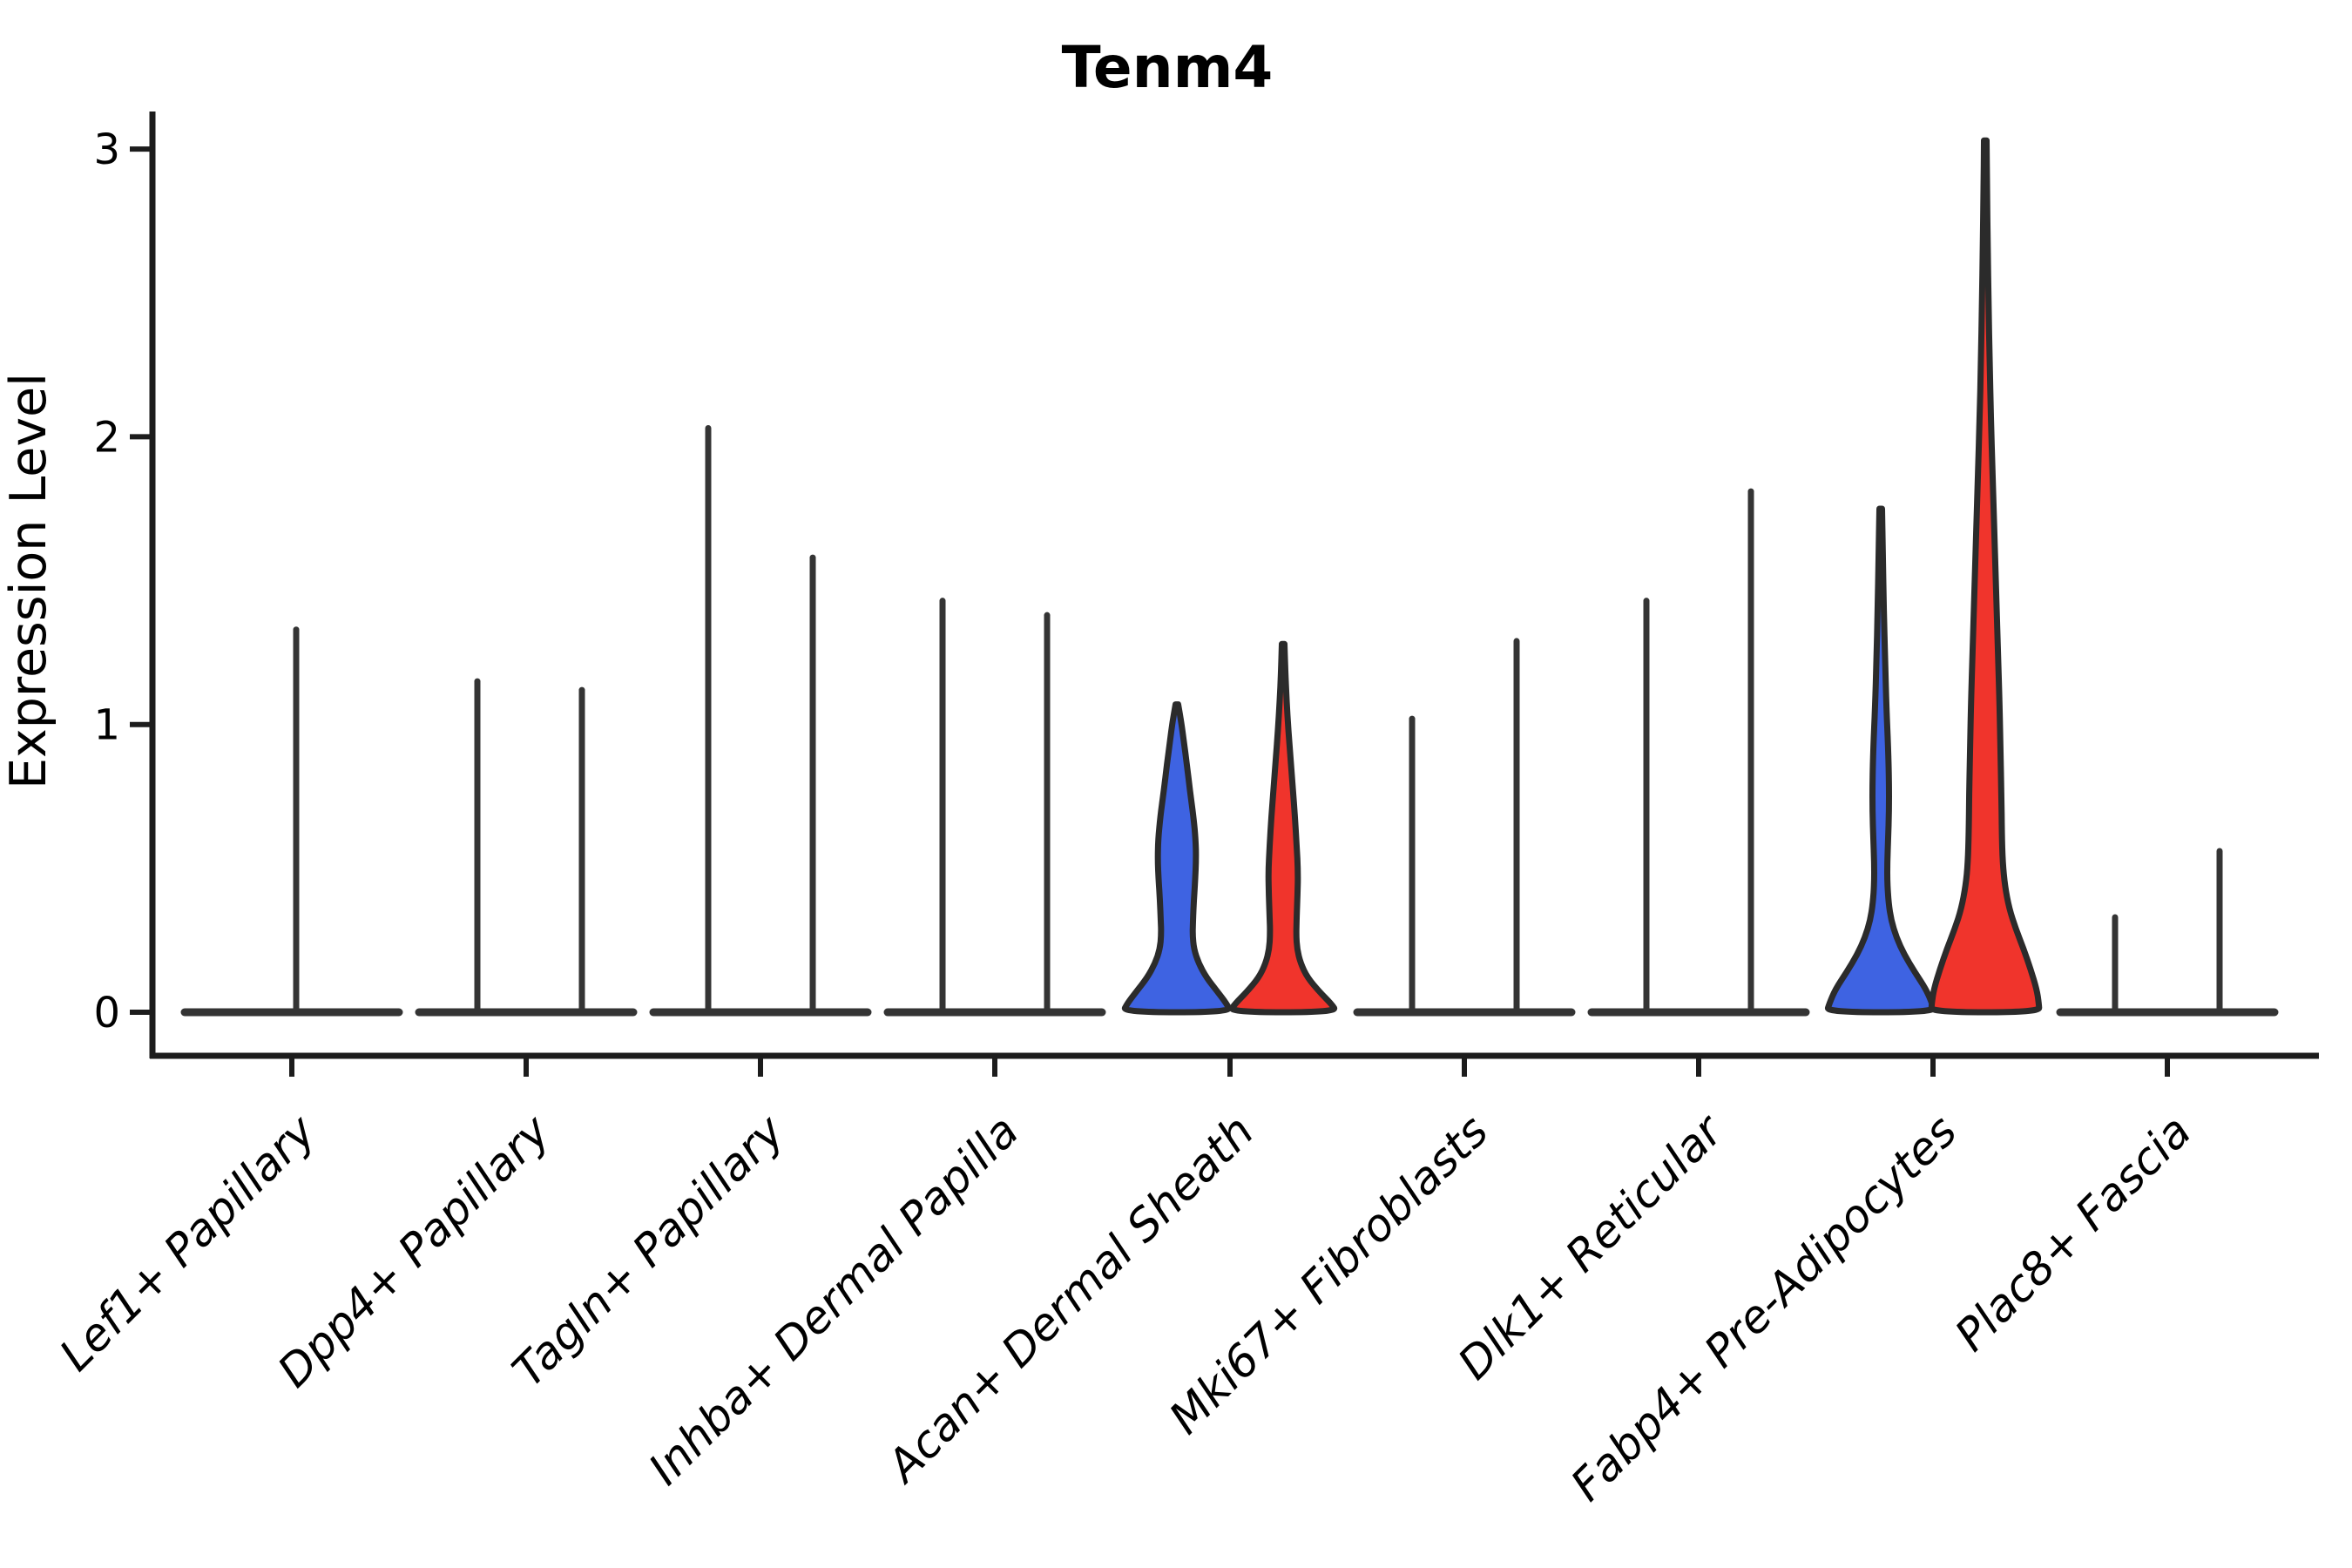 The height and width of the screenshot is (1568, 2352). Describe the element at coordinates (106, 1013) in the screenshot. I see `y-tick-label: 0` at that location.